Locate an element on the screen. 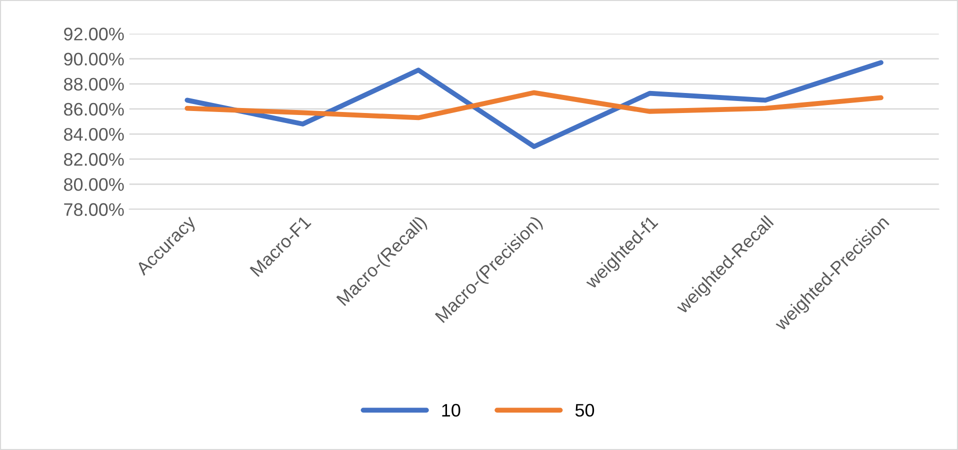 This screenshot has height=450, width=958. y-tick-label: 78.00% is located at coordinates (94, 209).